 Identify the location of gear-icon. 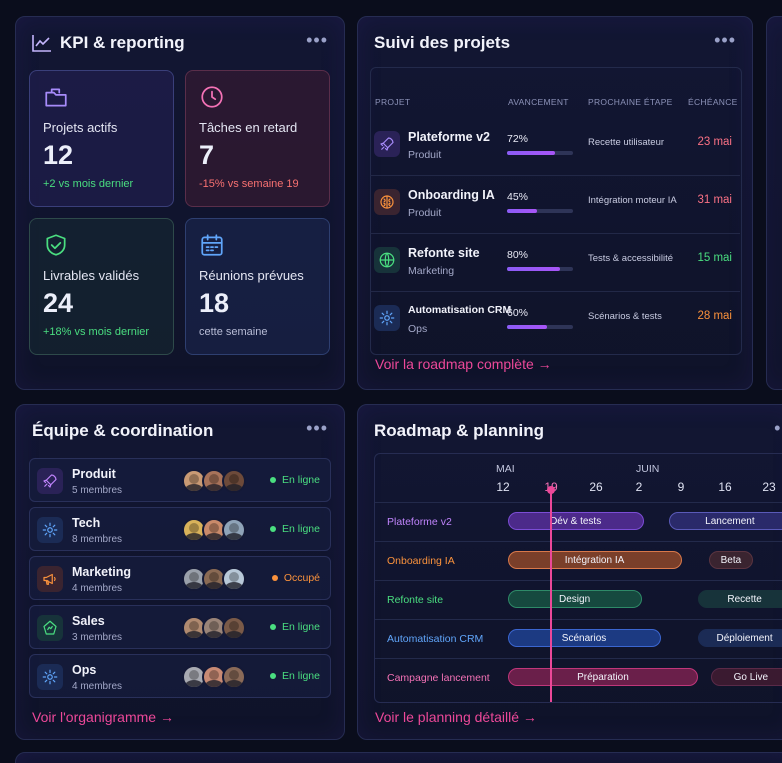
(387, 318).